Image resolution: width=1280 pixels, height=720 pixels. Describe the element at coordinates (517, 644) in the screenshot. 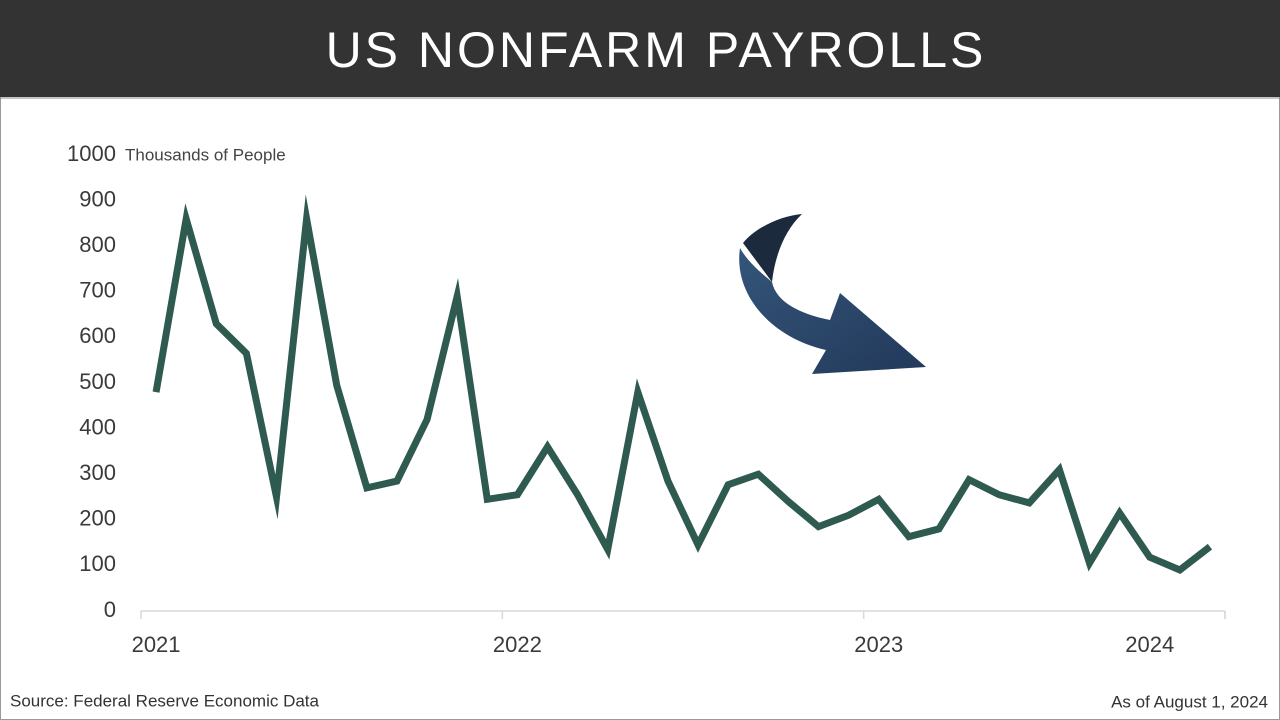

I see `x-tick-label: 2022` at that location.